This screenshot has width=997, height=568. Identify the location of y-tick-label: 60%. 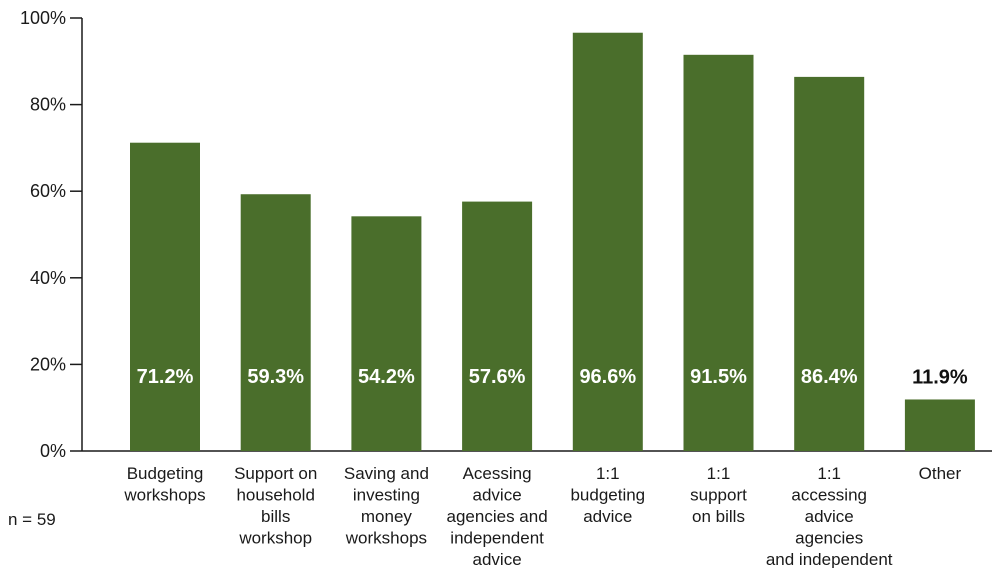
(48, 191).